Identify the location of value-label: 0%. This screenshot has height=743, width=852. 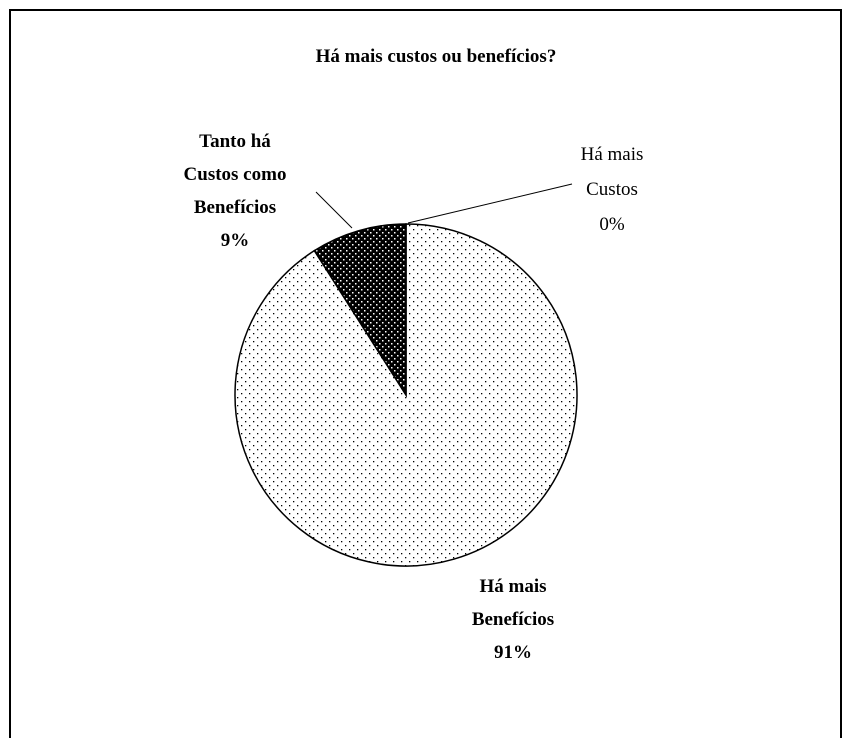
(612, 224).